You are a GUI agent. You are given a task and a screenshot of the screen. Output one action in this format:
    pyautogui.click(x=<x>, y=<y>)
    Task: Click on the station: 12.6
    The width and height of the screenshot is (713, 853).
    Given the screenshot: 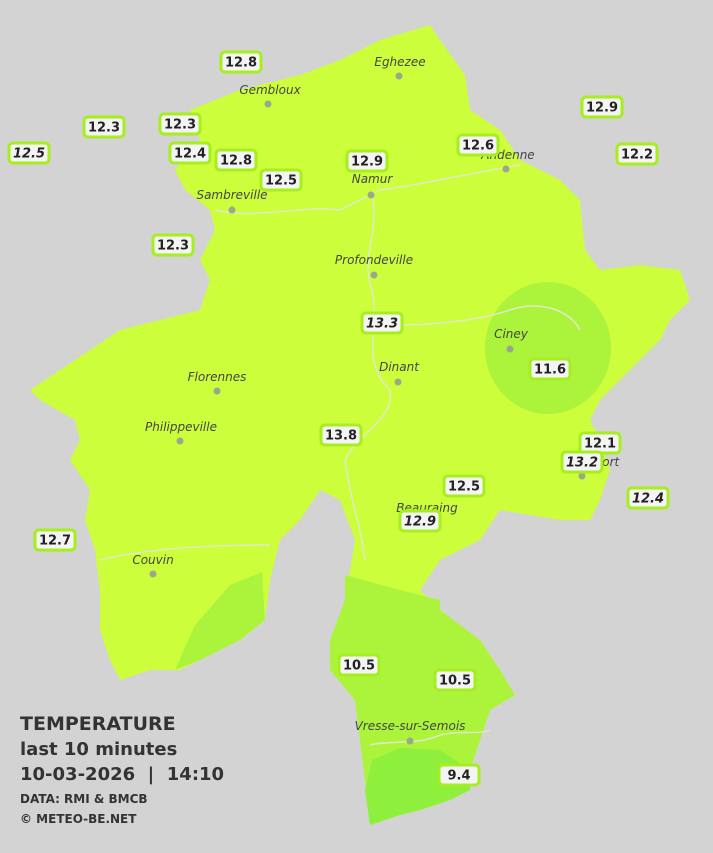 What is the action you would take?
    pyautogui.click(x=478, y=145)
    